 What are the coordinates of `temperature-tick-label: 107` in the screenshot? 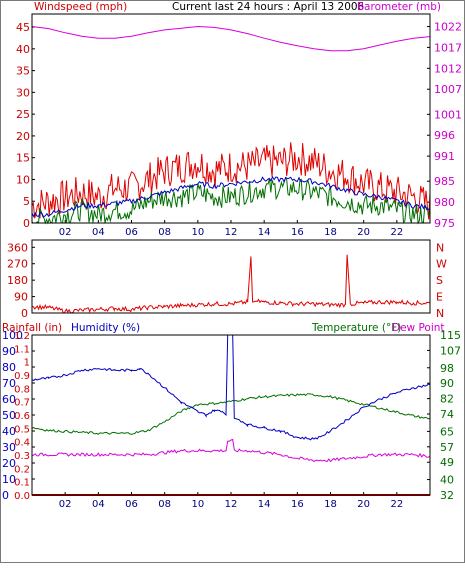 It's located at (450, 350).